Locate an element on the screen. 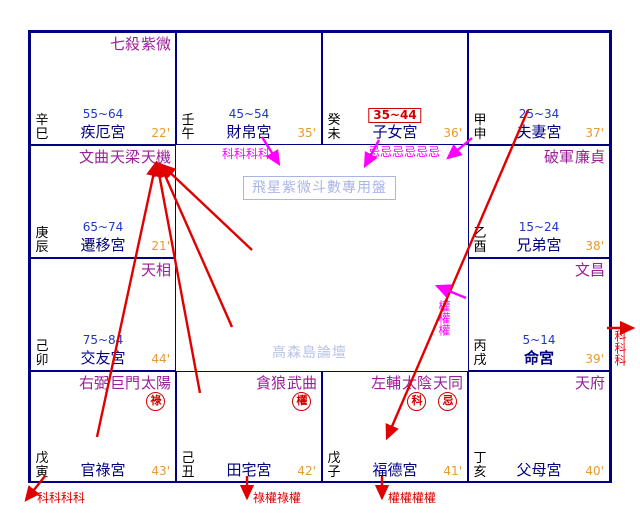  palace-number: 43' is located at coordinates (160, 471).